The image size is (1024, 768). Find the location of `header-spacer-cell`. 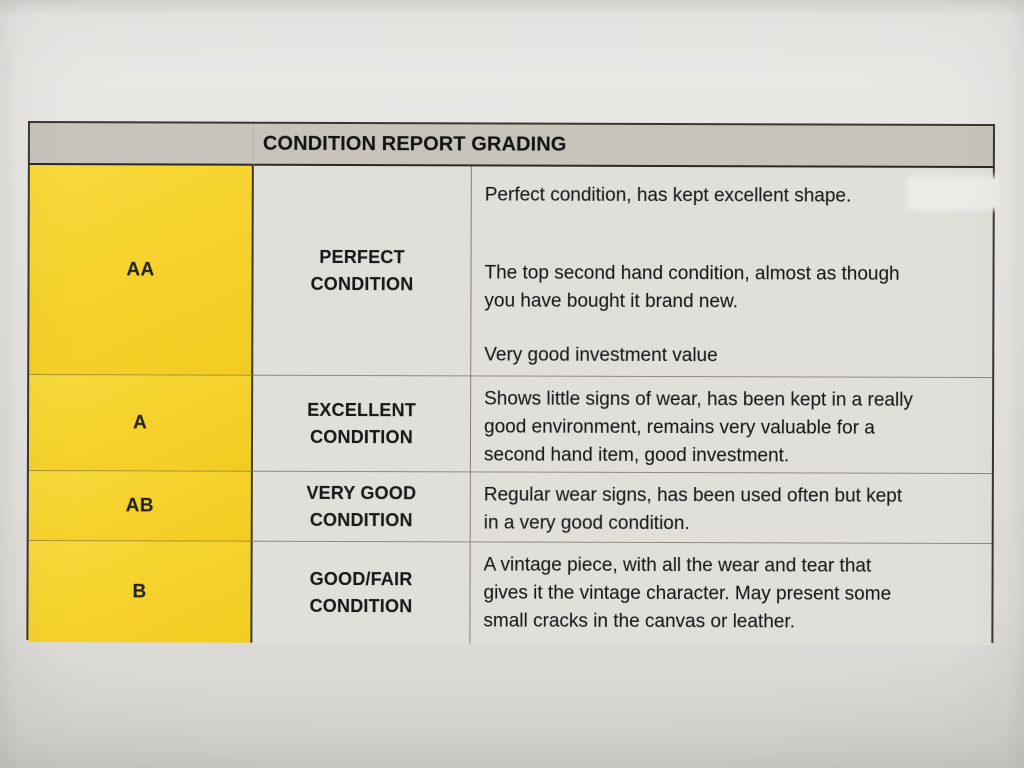

header-spacer-cell is located at coordinates (141, 144).